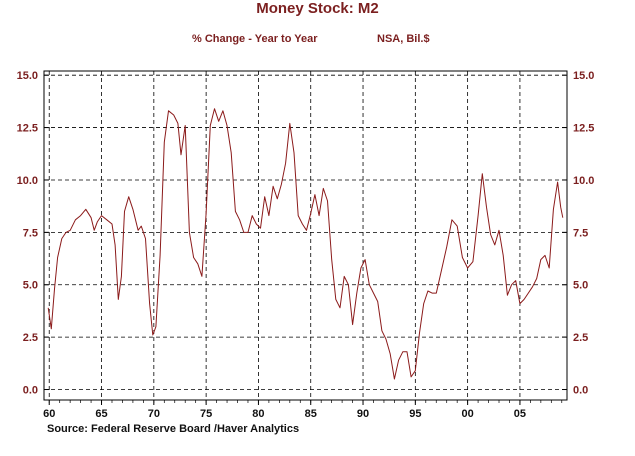 This screenshot has height=456, width=635. Describe the element at coordinates (468, 414) in the screenshot. I see `x-tick-label: 00` at that location.